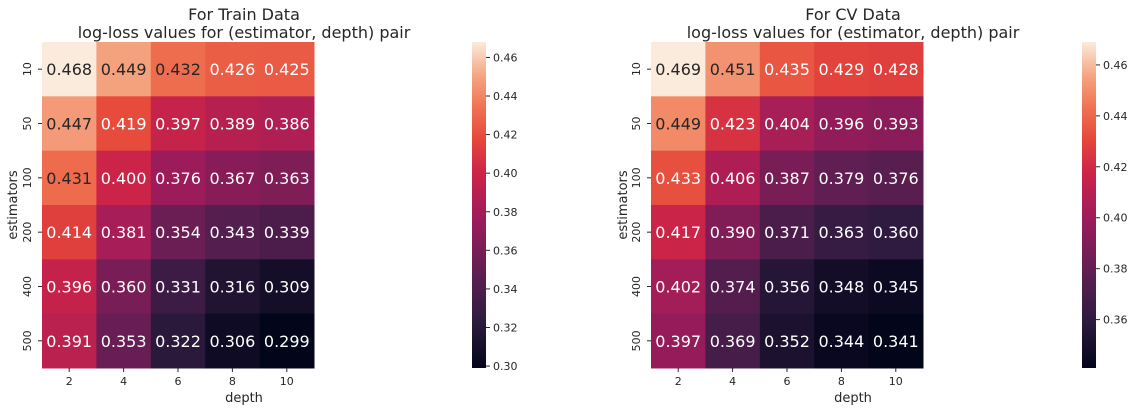 This screenshot has width=1133, height=409. What do you see at coordinates (505, 250) in the screenshot?
I see `colorbar-tick-label: 0.36` at bounding box center [505, 250].